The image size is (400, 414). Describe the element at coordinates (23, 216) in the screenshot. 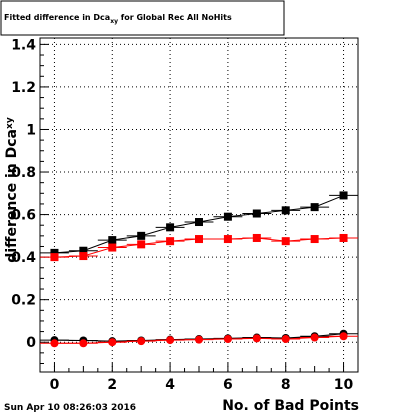

I see `y-tick-label: 0.6` at that location.